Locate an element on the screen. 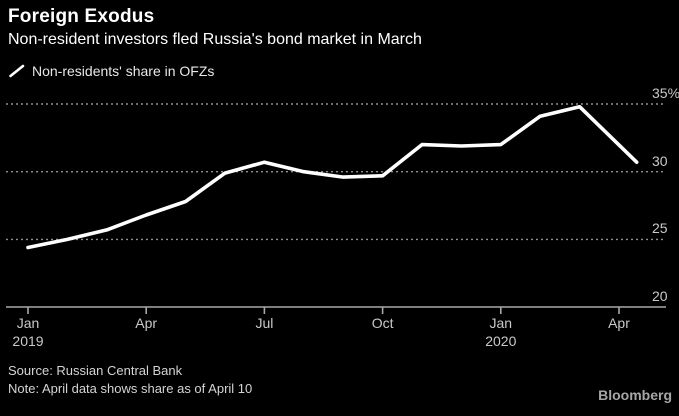  y-tick-label: 20 is located at coordinates (660, 296).